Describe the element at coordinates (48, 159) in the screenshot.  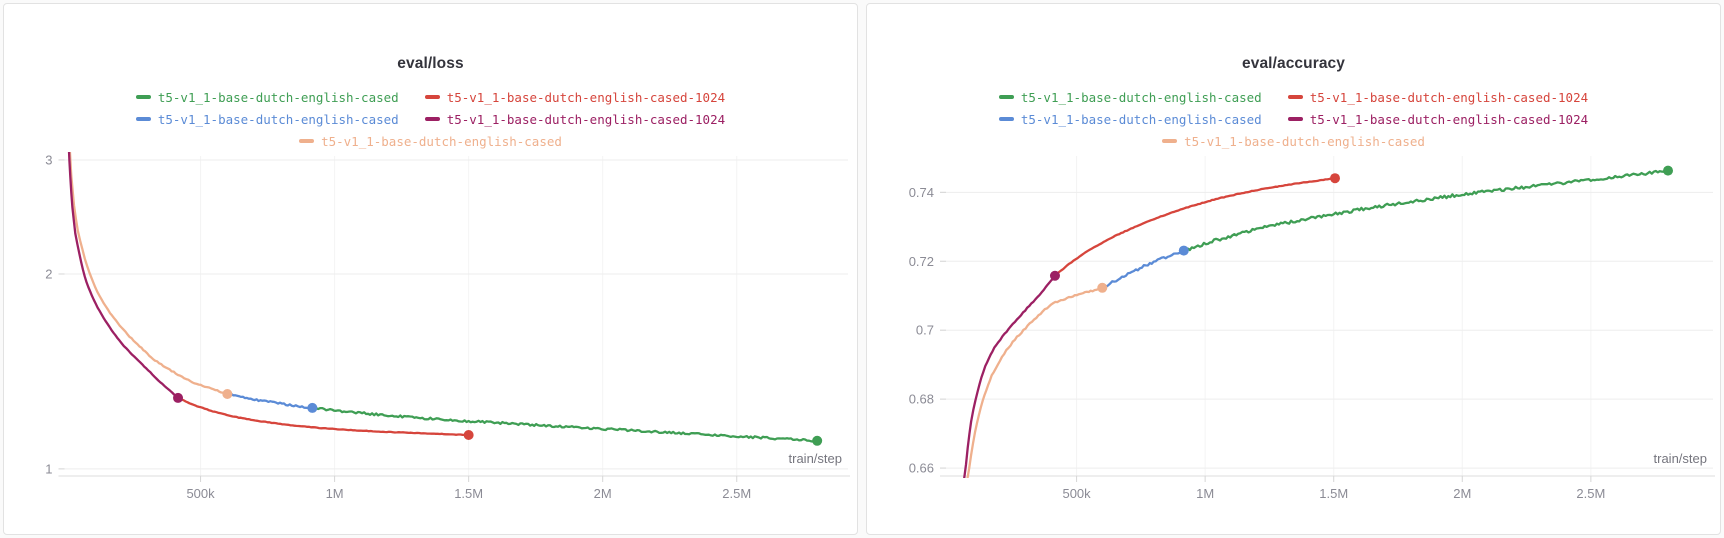
I see `y-tick-label: 3` at that location.